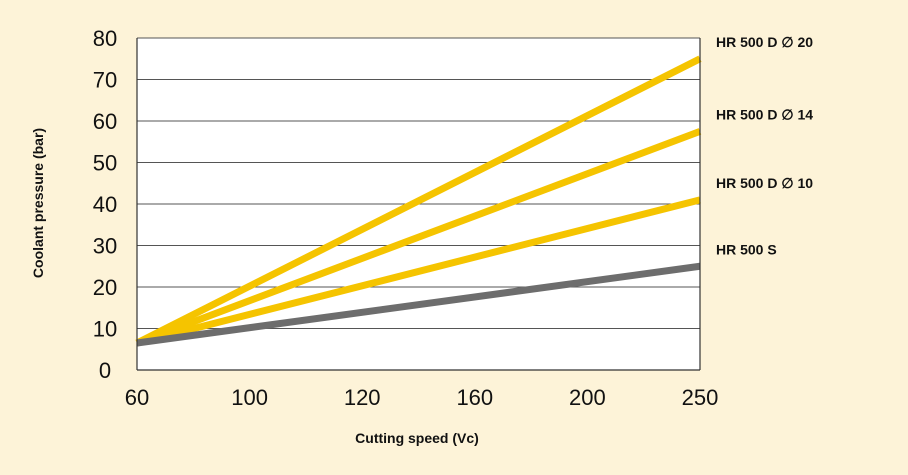 The height and width of the screenshot is (475, 908). Describe the element at coordinates (105, 121) in the screenshot. I see `y-tick-label: 60` at that location.